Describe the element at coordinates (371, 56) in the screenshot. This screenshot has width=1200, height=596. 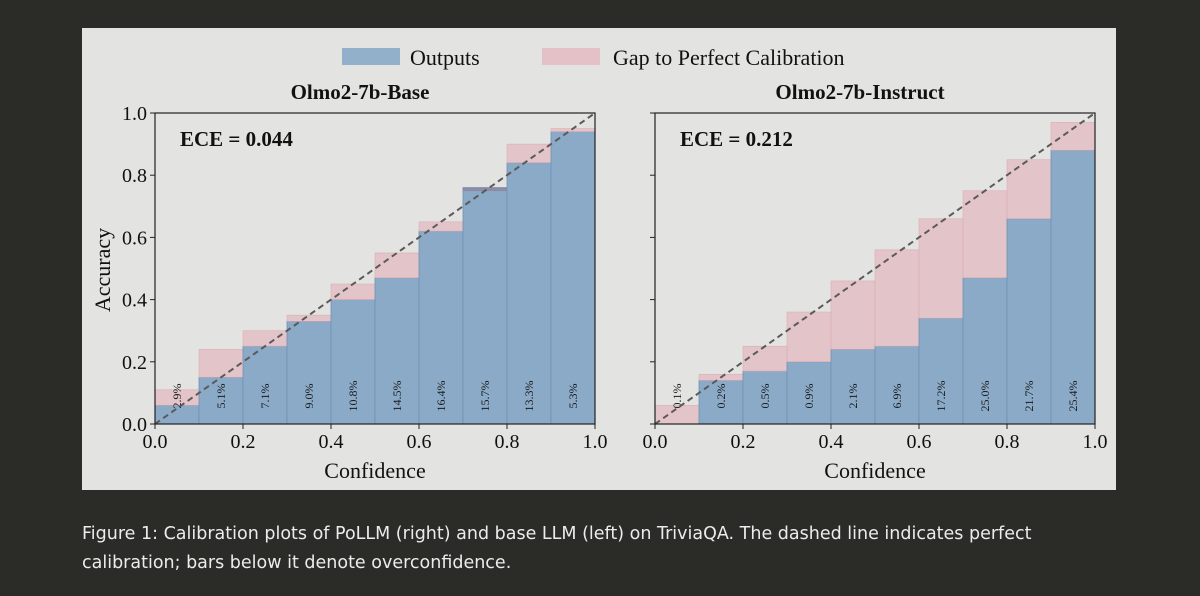
I see `legend-outputs-swatch` at that location.